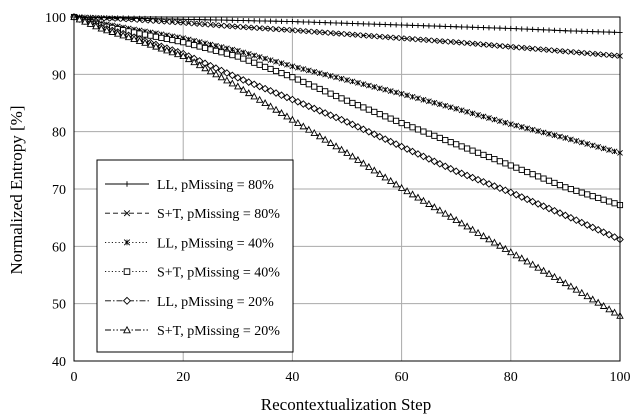 The height and width of the screenshot is (414, 630). Describe the element at coordinates (218, 331) in the screenshot. I see `legend-label: S+T, pMissing = 20%` at that location.